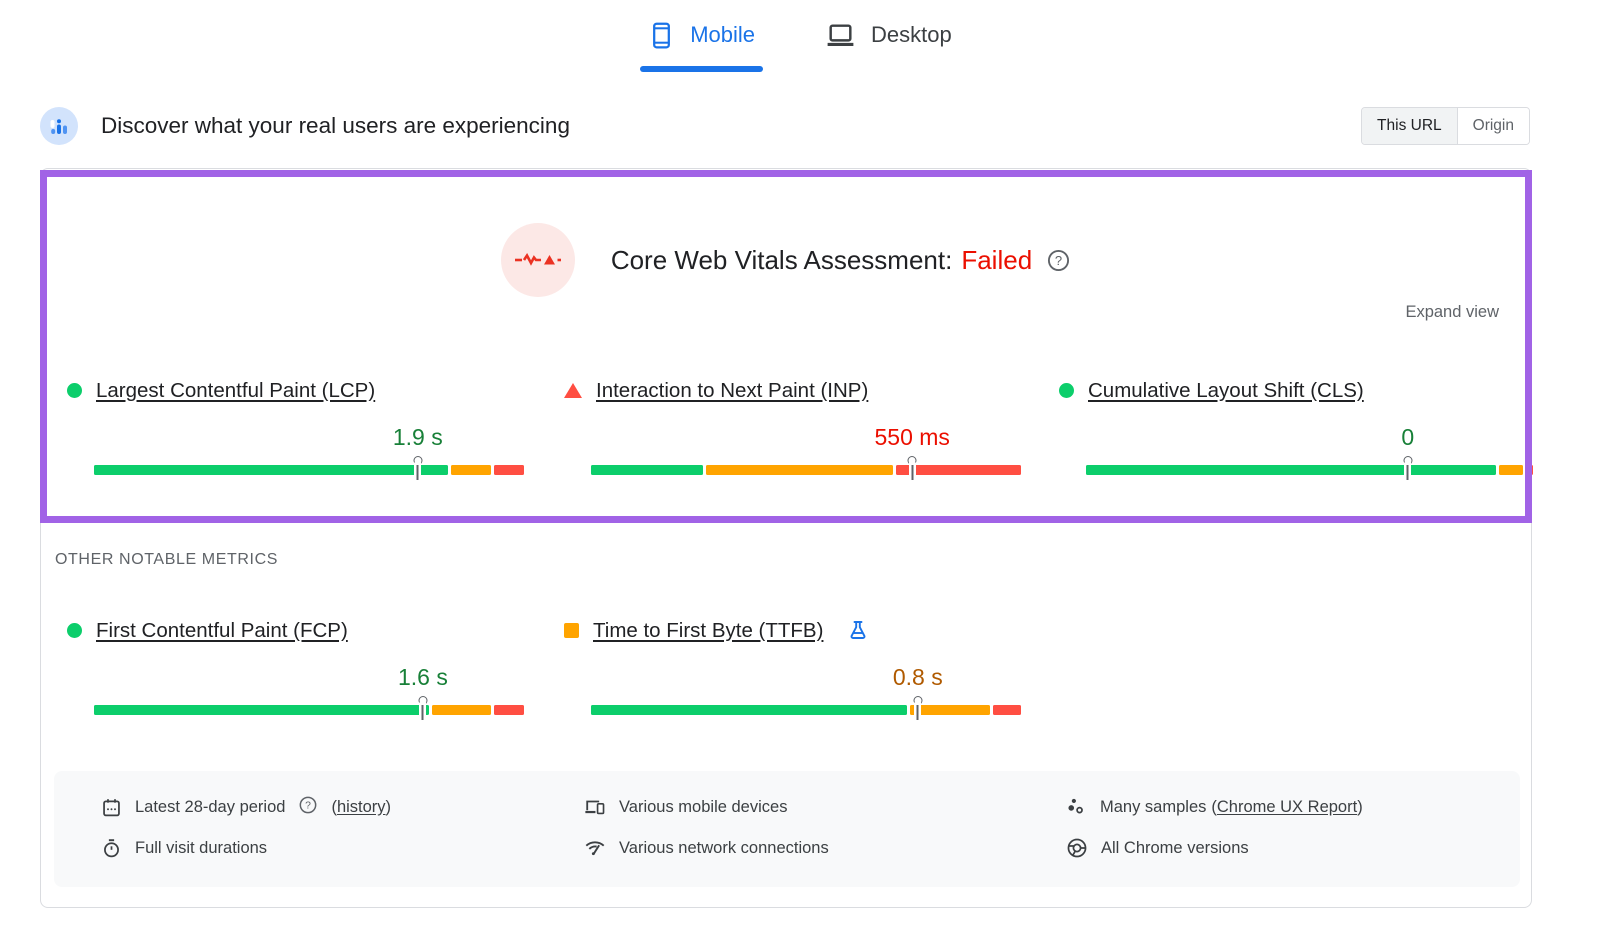 This screenshot has height=948, width=1600. I want to click on help-icon: ?, so click(1058, 260).